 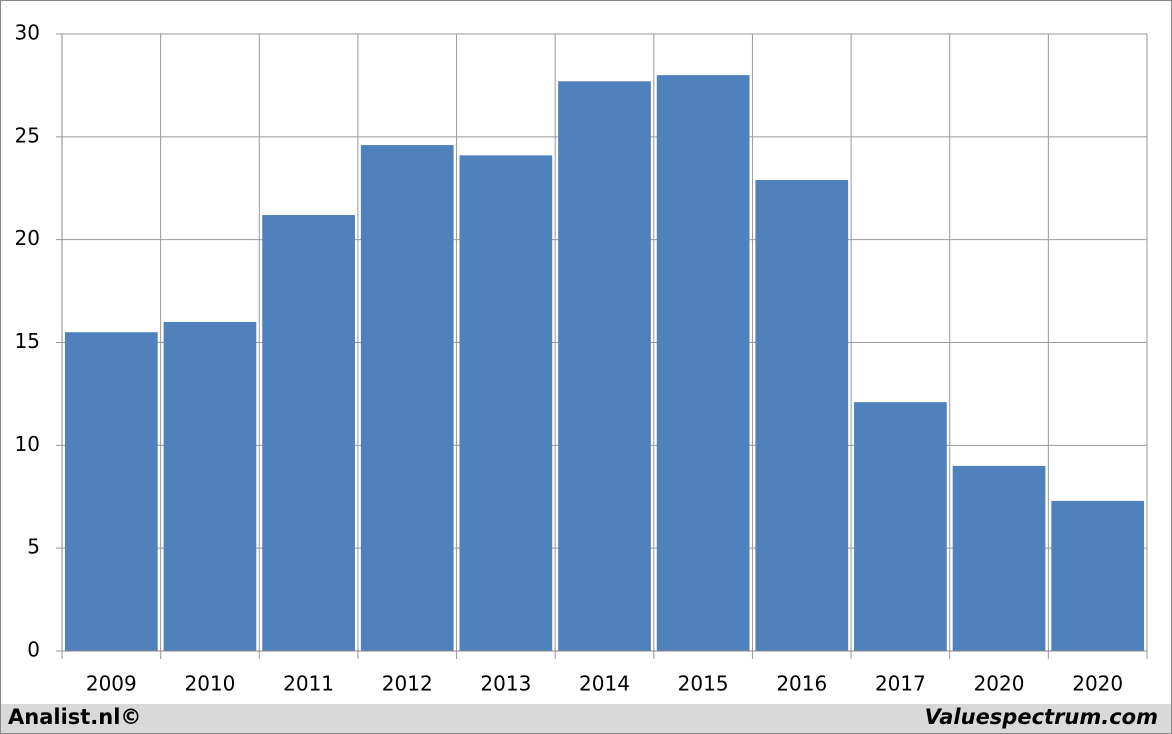 I want to click on y-tick-label: 10, so click(x=27, y=444).